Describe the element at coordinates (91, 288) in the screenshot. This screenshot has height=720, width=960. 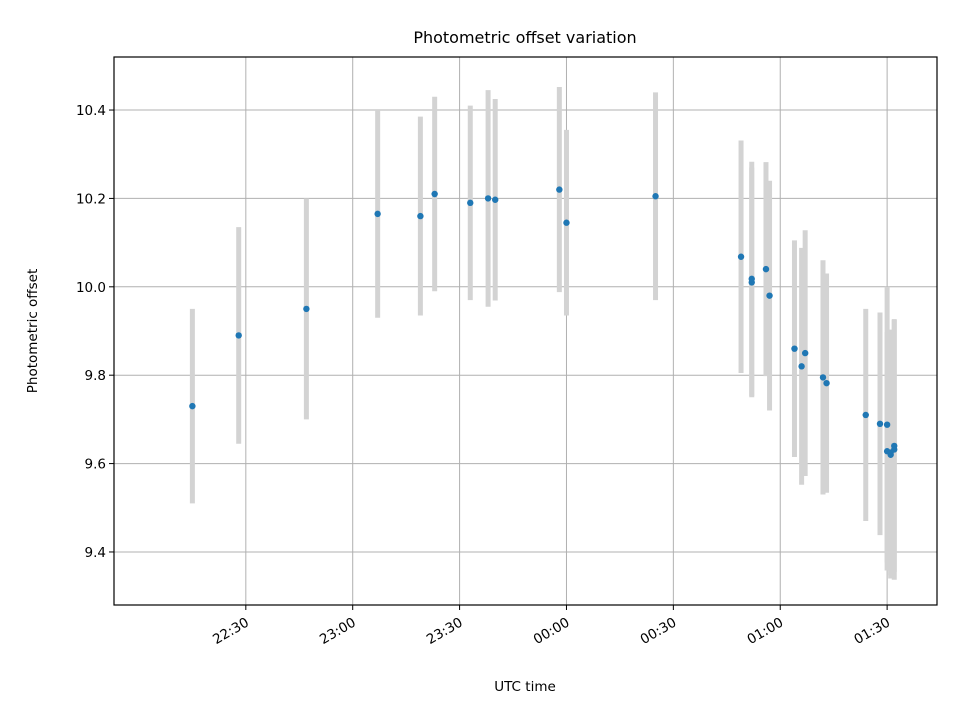
I see `y-tick-label: 10.0` at that location.